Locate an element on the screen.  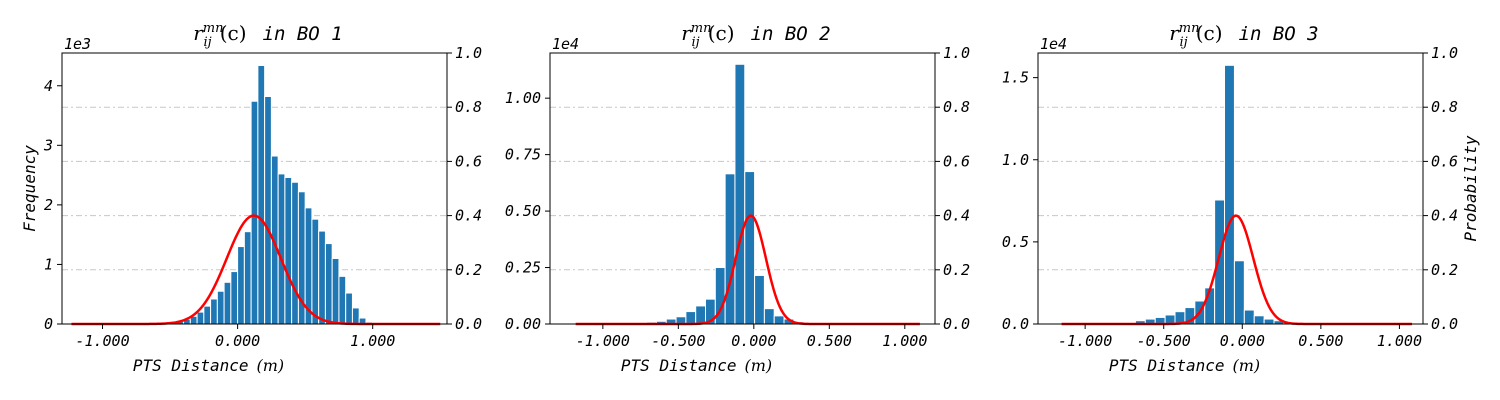
y-axis-label-left: Frequency is located at coordinates (29, 188).